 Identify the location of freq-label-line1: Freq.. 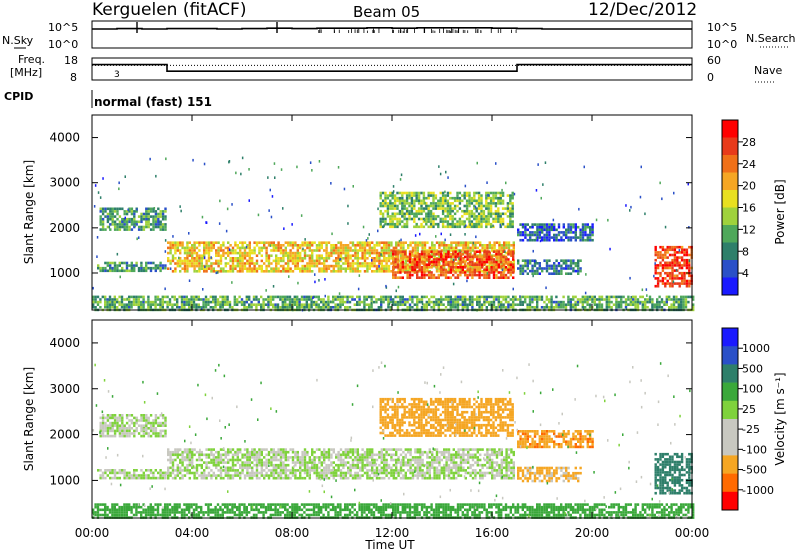
(31, 59).